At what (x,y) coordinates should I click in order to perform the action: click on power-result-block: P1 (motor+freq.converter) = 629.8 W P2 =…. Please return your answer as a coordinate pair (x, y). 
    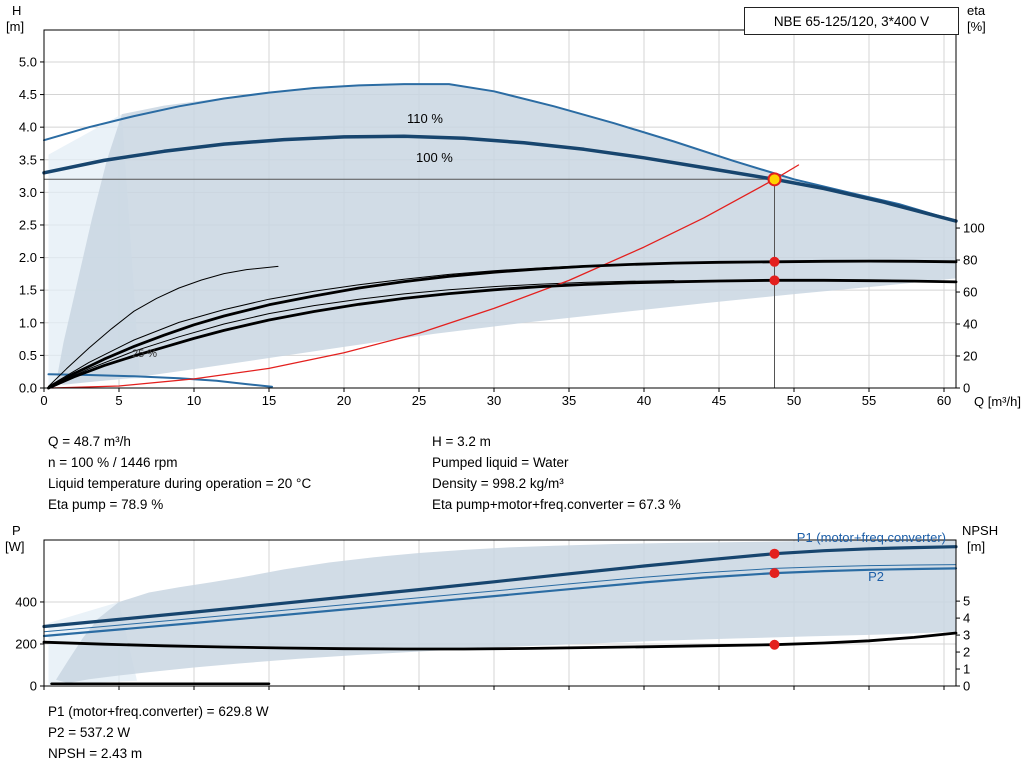
    Looking at the image, I should click on (158, 732).